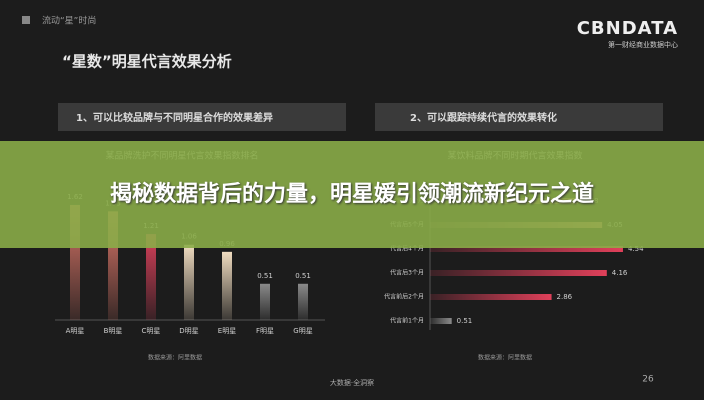 The image size is (704, 400). Describe the element at coordinates (26, 20) in the screenshot. I see `tag-icon` at that location.